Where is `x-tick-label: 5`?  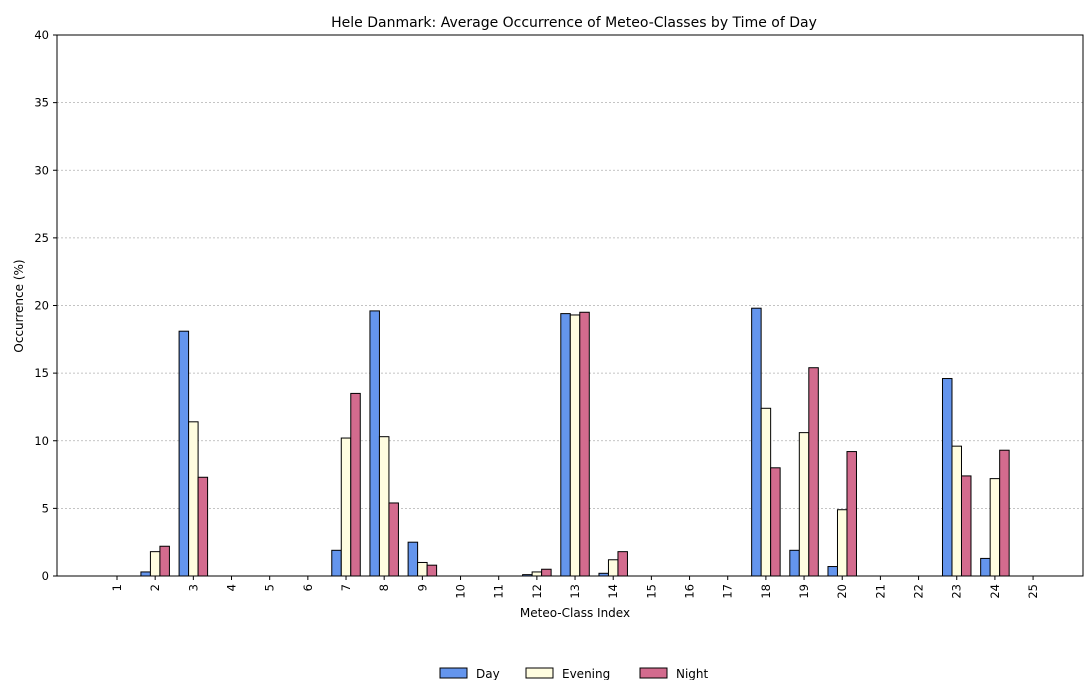 x-tick-label: 5 is located at coordinates (270, 587).